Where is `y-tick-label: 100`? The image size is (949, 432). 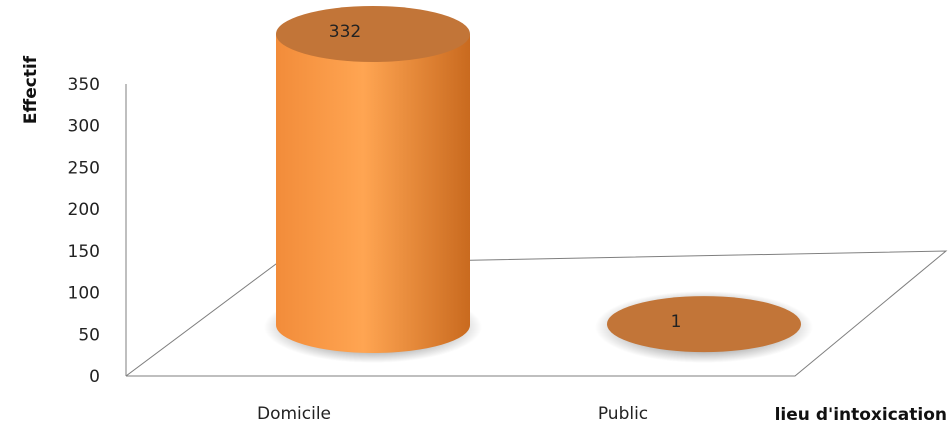 y-tick-label: 100 is located at coordinates (84, 294).